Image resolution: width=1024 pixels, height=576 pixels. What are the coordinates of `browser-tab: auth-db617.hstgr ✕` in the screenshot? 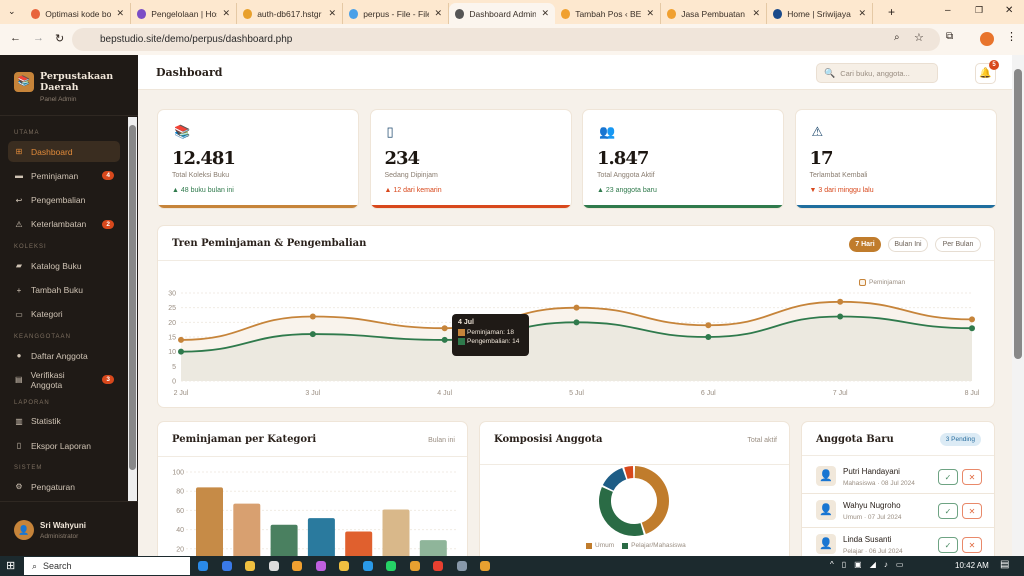 It's located at (290, 13).